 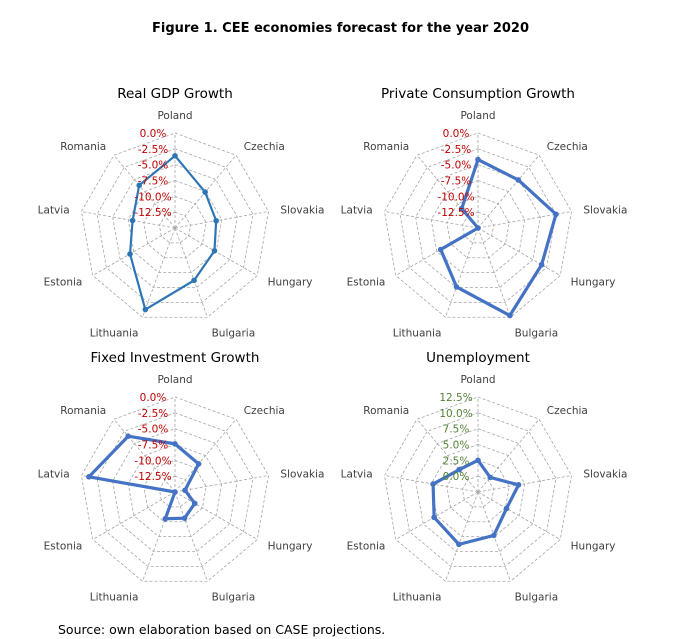 What do you see at coordinates (456, 430) in the screenshot?
I see `tick-label: 7.5%` at bounding box center [456, 430].